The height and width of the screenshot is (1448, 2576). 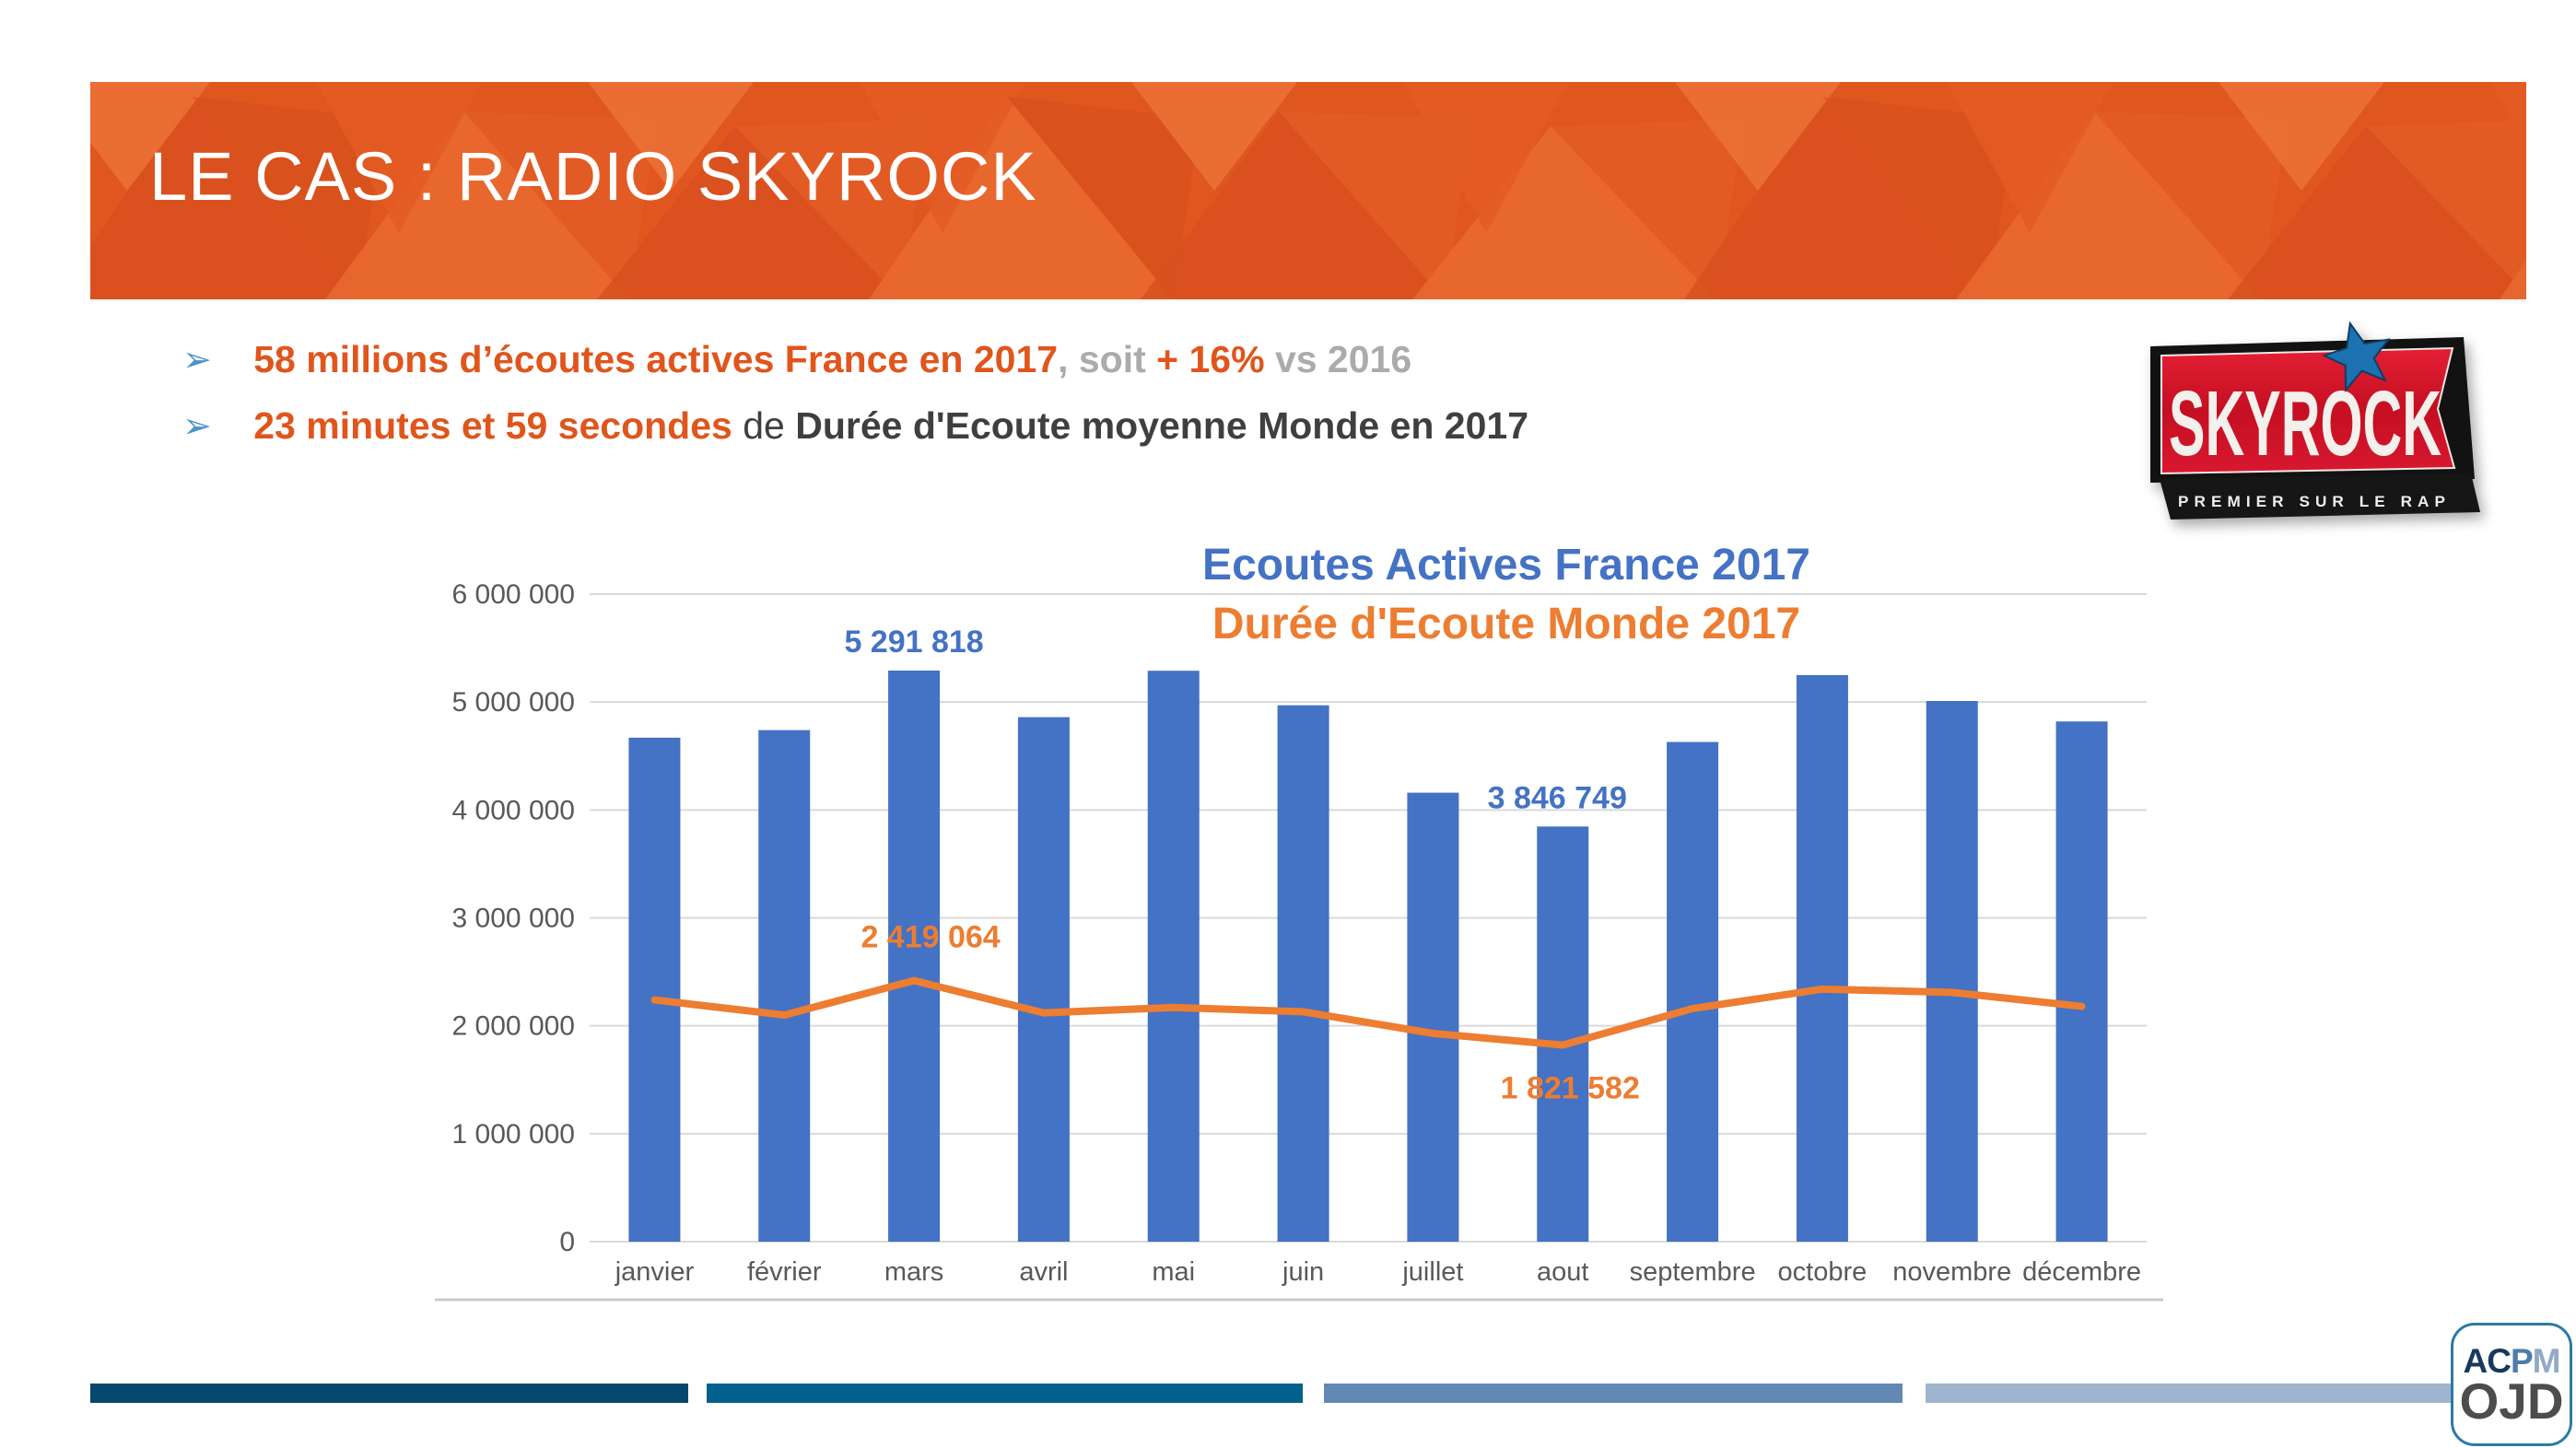 I want to click on x-axis-tick: novembre, so click(x=1951, y=1272).